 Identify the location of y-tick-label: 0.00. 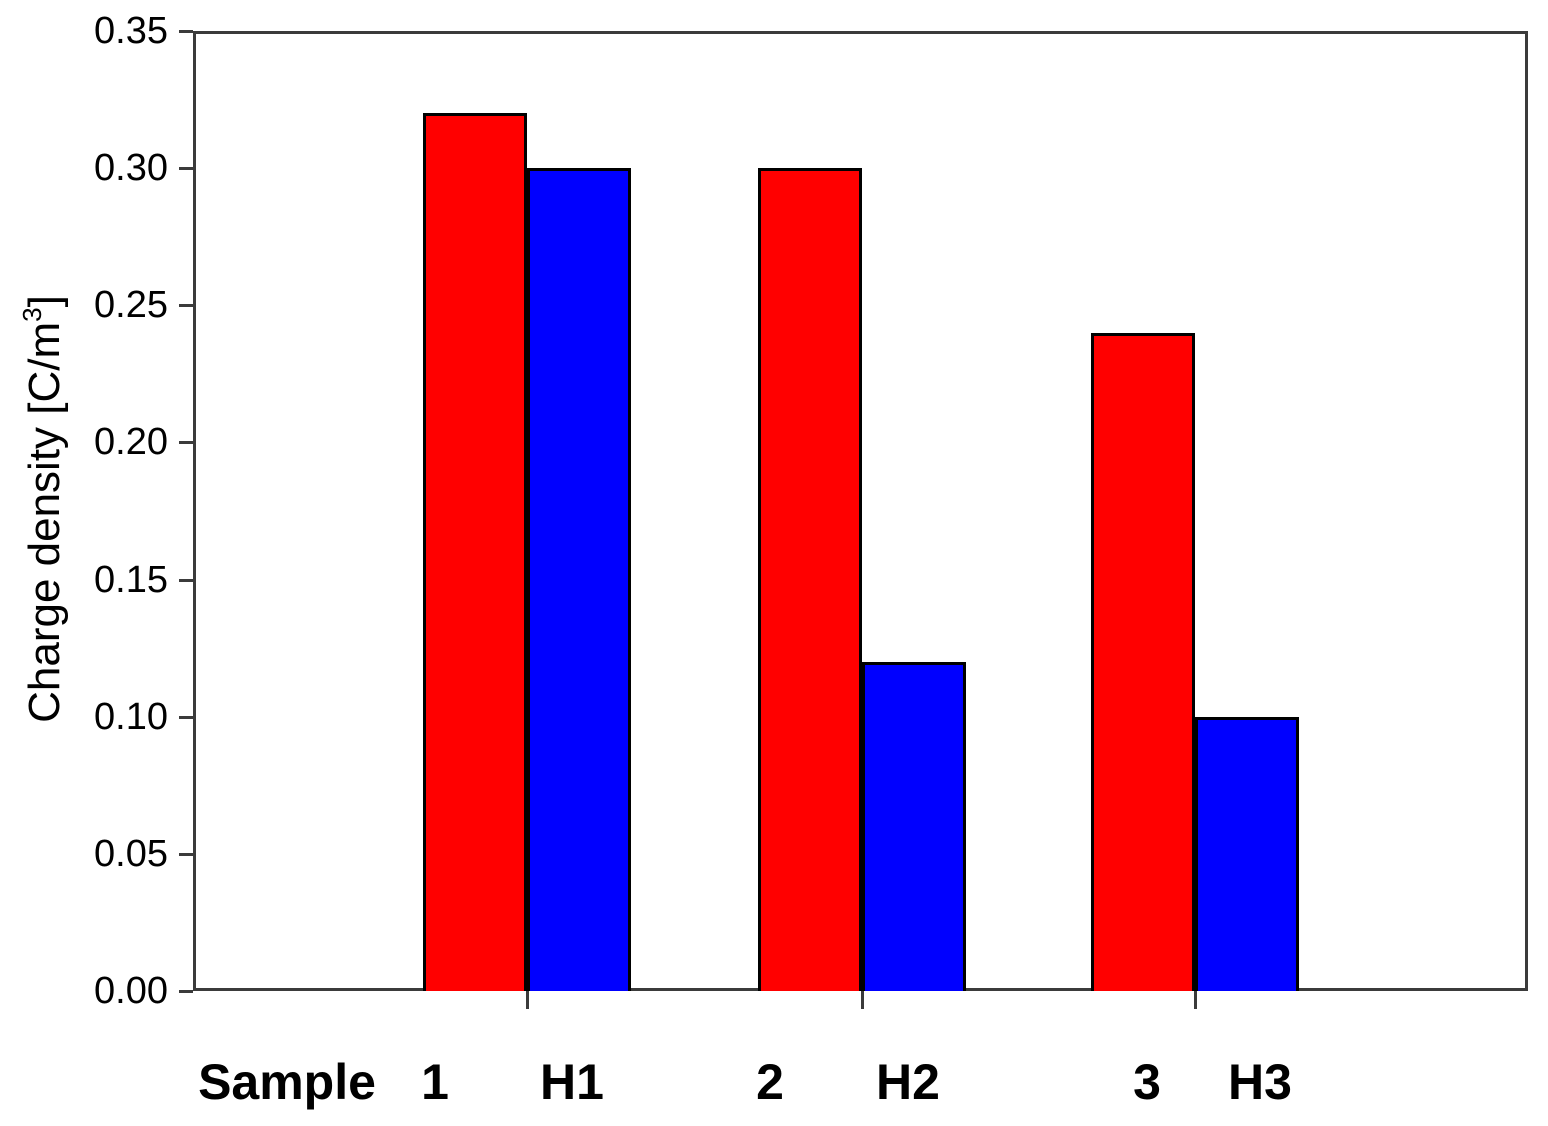
(131, 991).